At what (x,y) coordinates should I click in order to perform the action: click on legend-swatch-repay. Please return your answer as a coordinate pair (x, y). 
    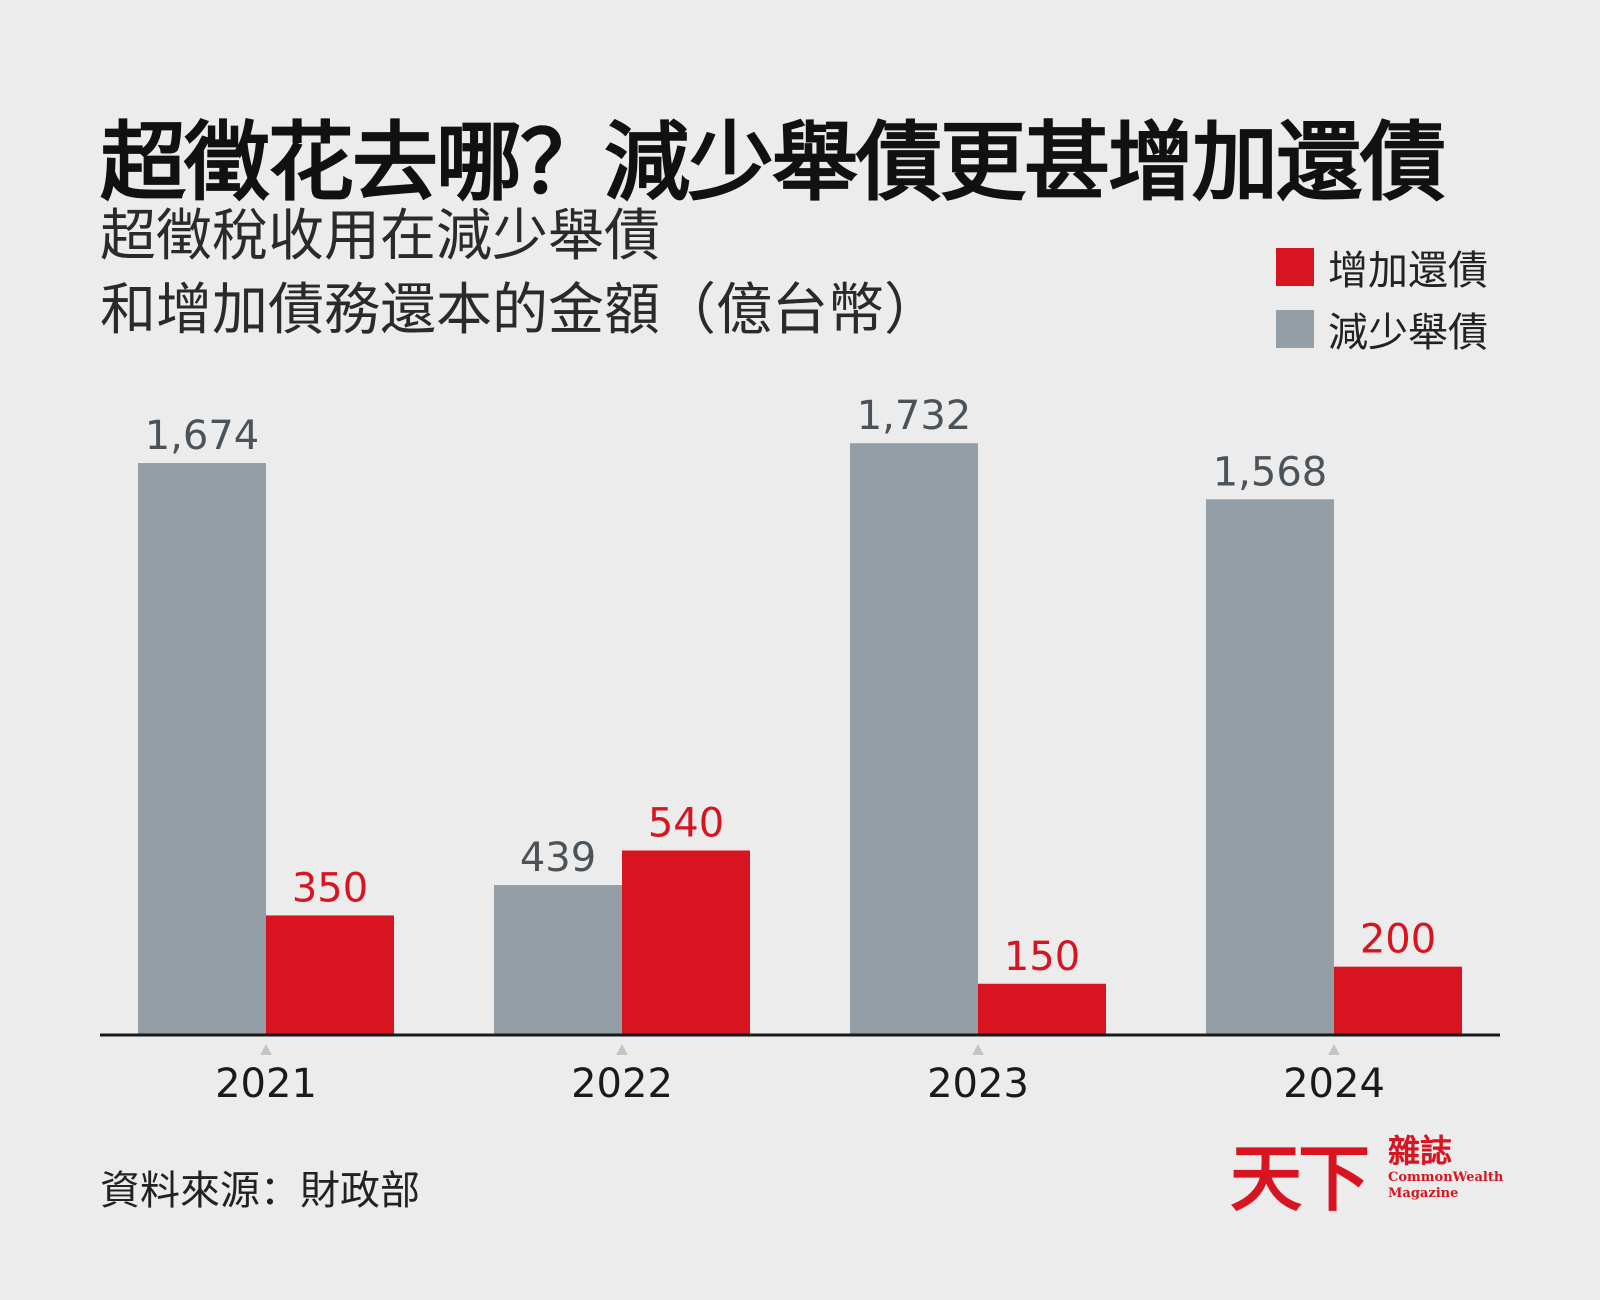
    Looking at the image, I should click on (1295, 267).